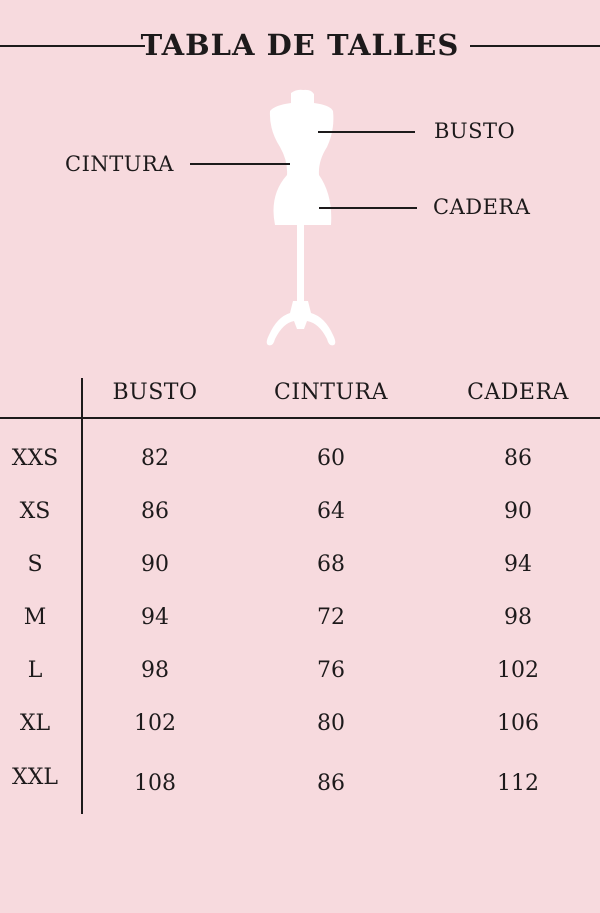  What do you see at coordinates (35, 777) in the screenshot?
I see `size-label: XXL` at bounding box center [35, 777].